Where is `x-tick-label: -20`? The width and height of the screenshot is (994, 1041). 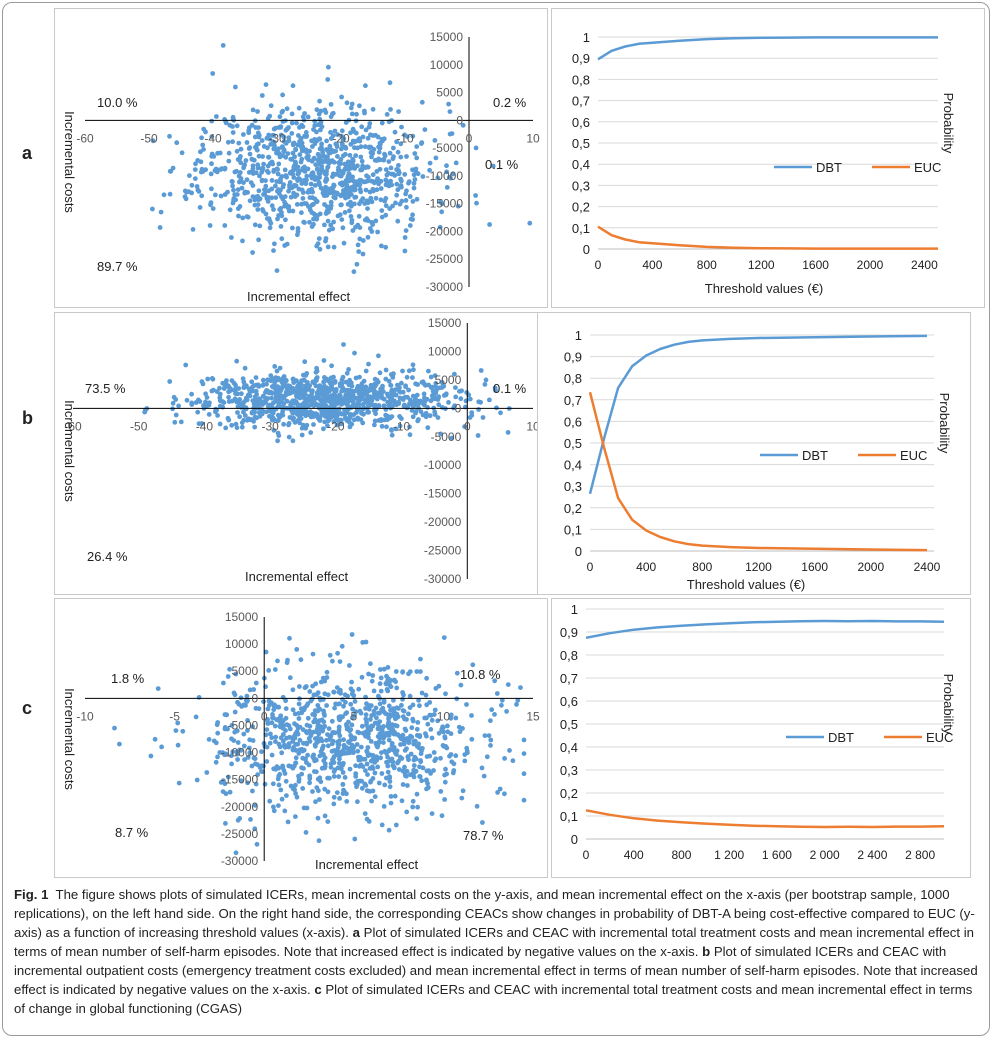 x-tick-label: -20 is located at coordinates (336, 426).